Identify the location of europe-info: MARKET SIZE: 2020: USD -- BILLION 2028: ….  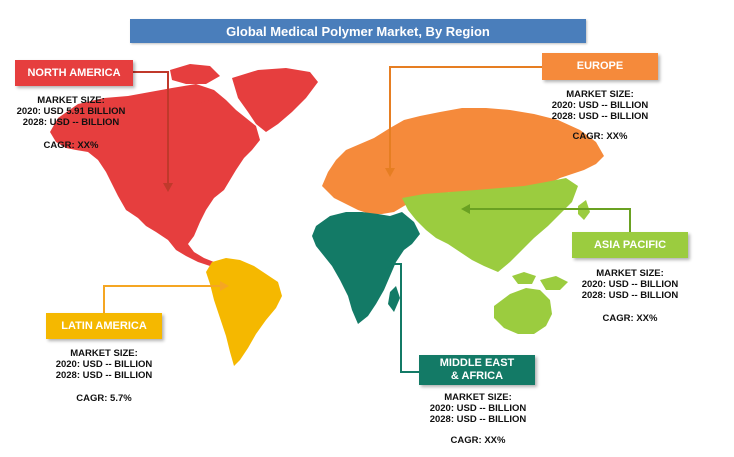
(600, 115).